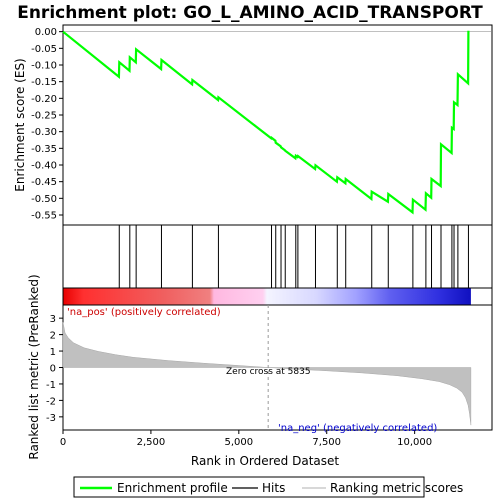  What do you see at coordinates (151, 442) in the screenshot?
I see `x-tick-label: 2,500` at bounding box center [151, 442].